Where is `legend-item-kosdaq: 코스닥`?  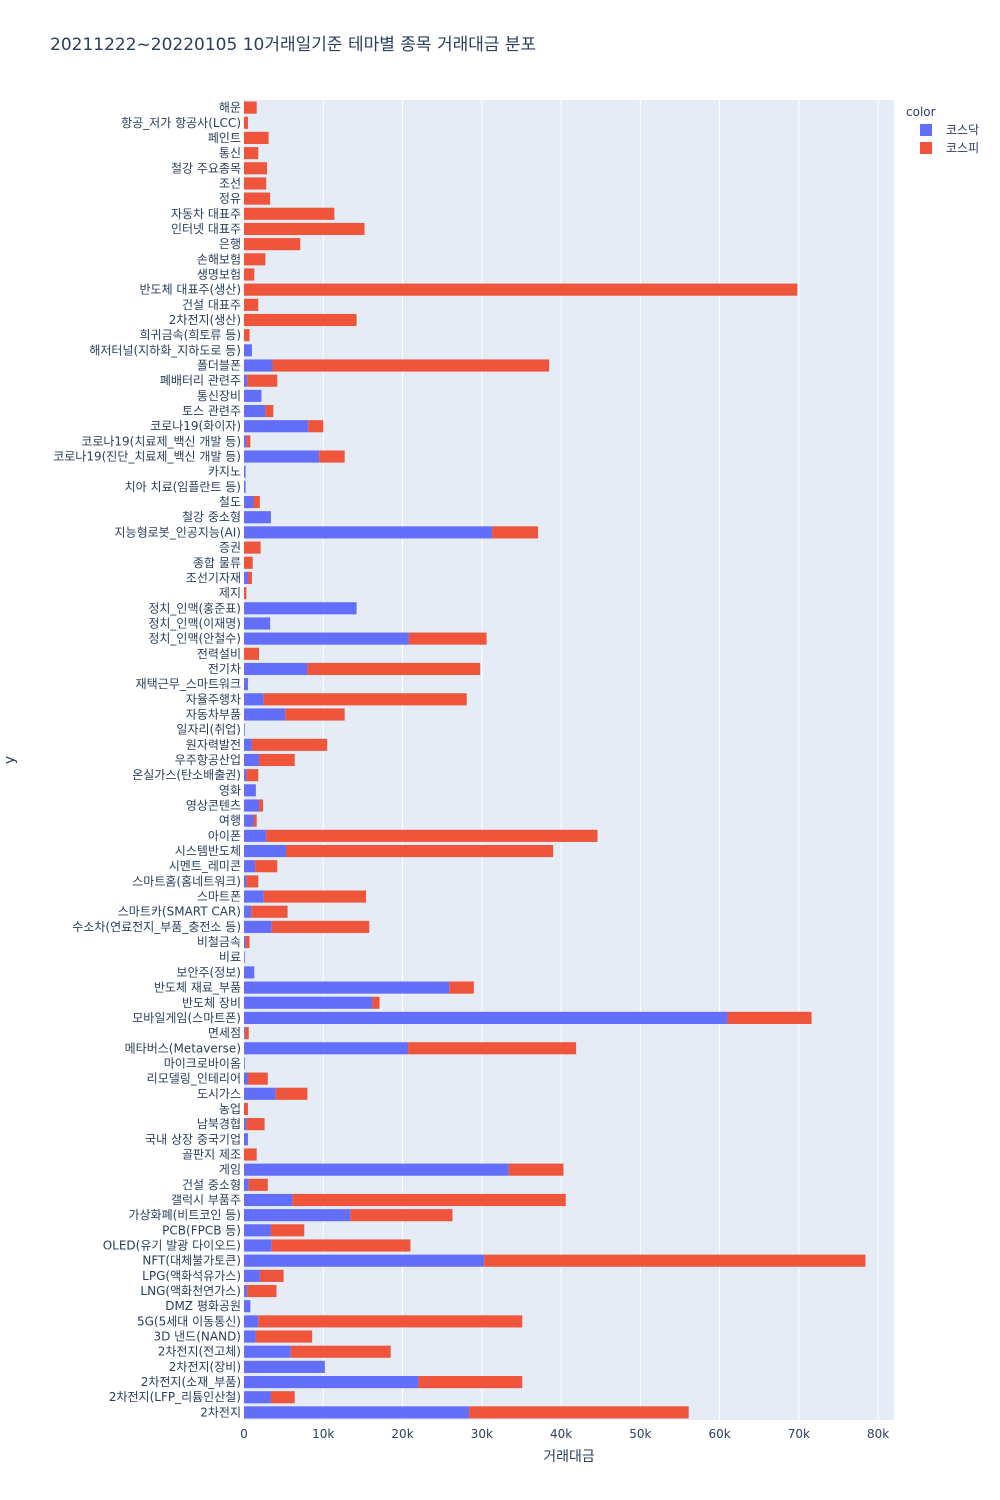
legend-item-kosdaq: 코스닥 is located at coordinates (949, 130).